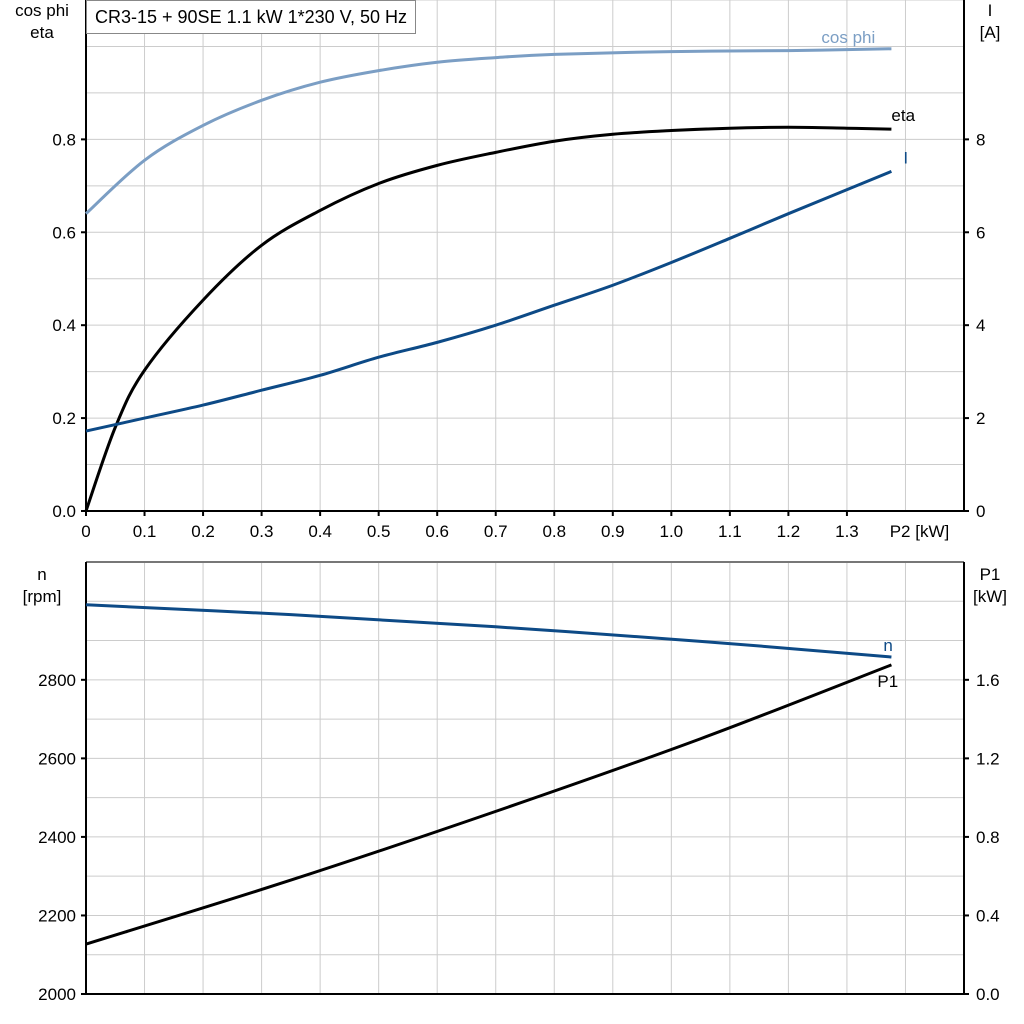 Image resolution: width=1024 pixels, height=1024 pixels. Describe the element at coordinates (41, 574) in the screenshot. I see `y-axis-label-left: n` at that location.